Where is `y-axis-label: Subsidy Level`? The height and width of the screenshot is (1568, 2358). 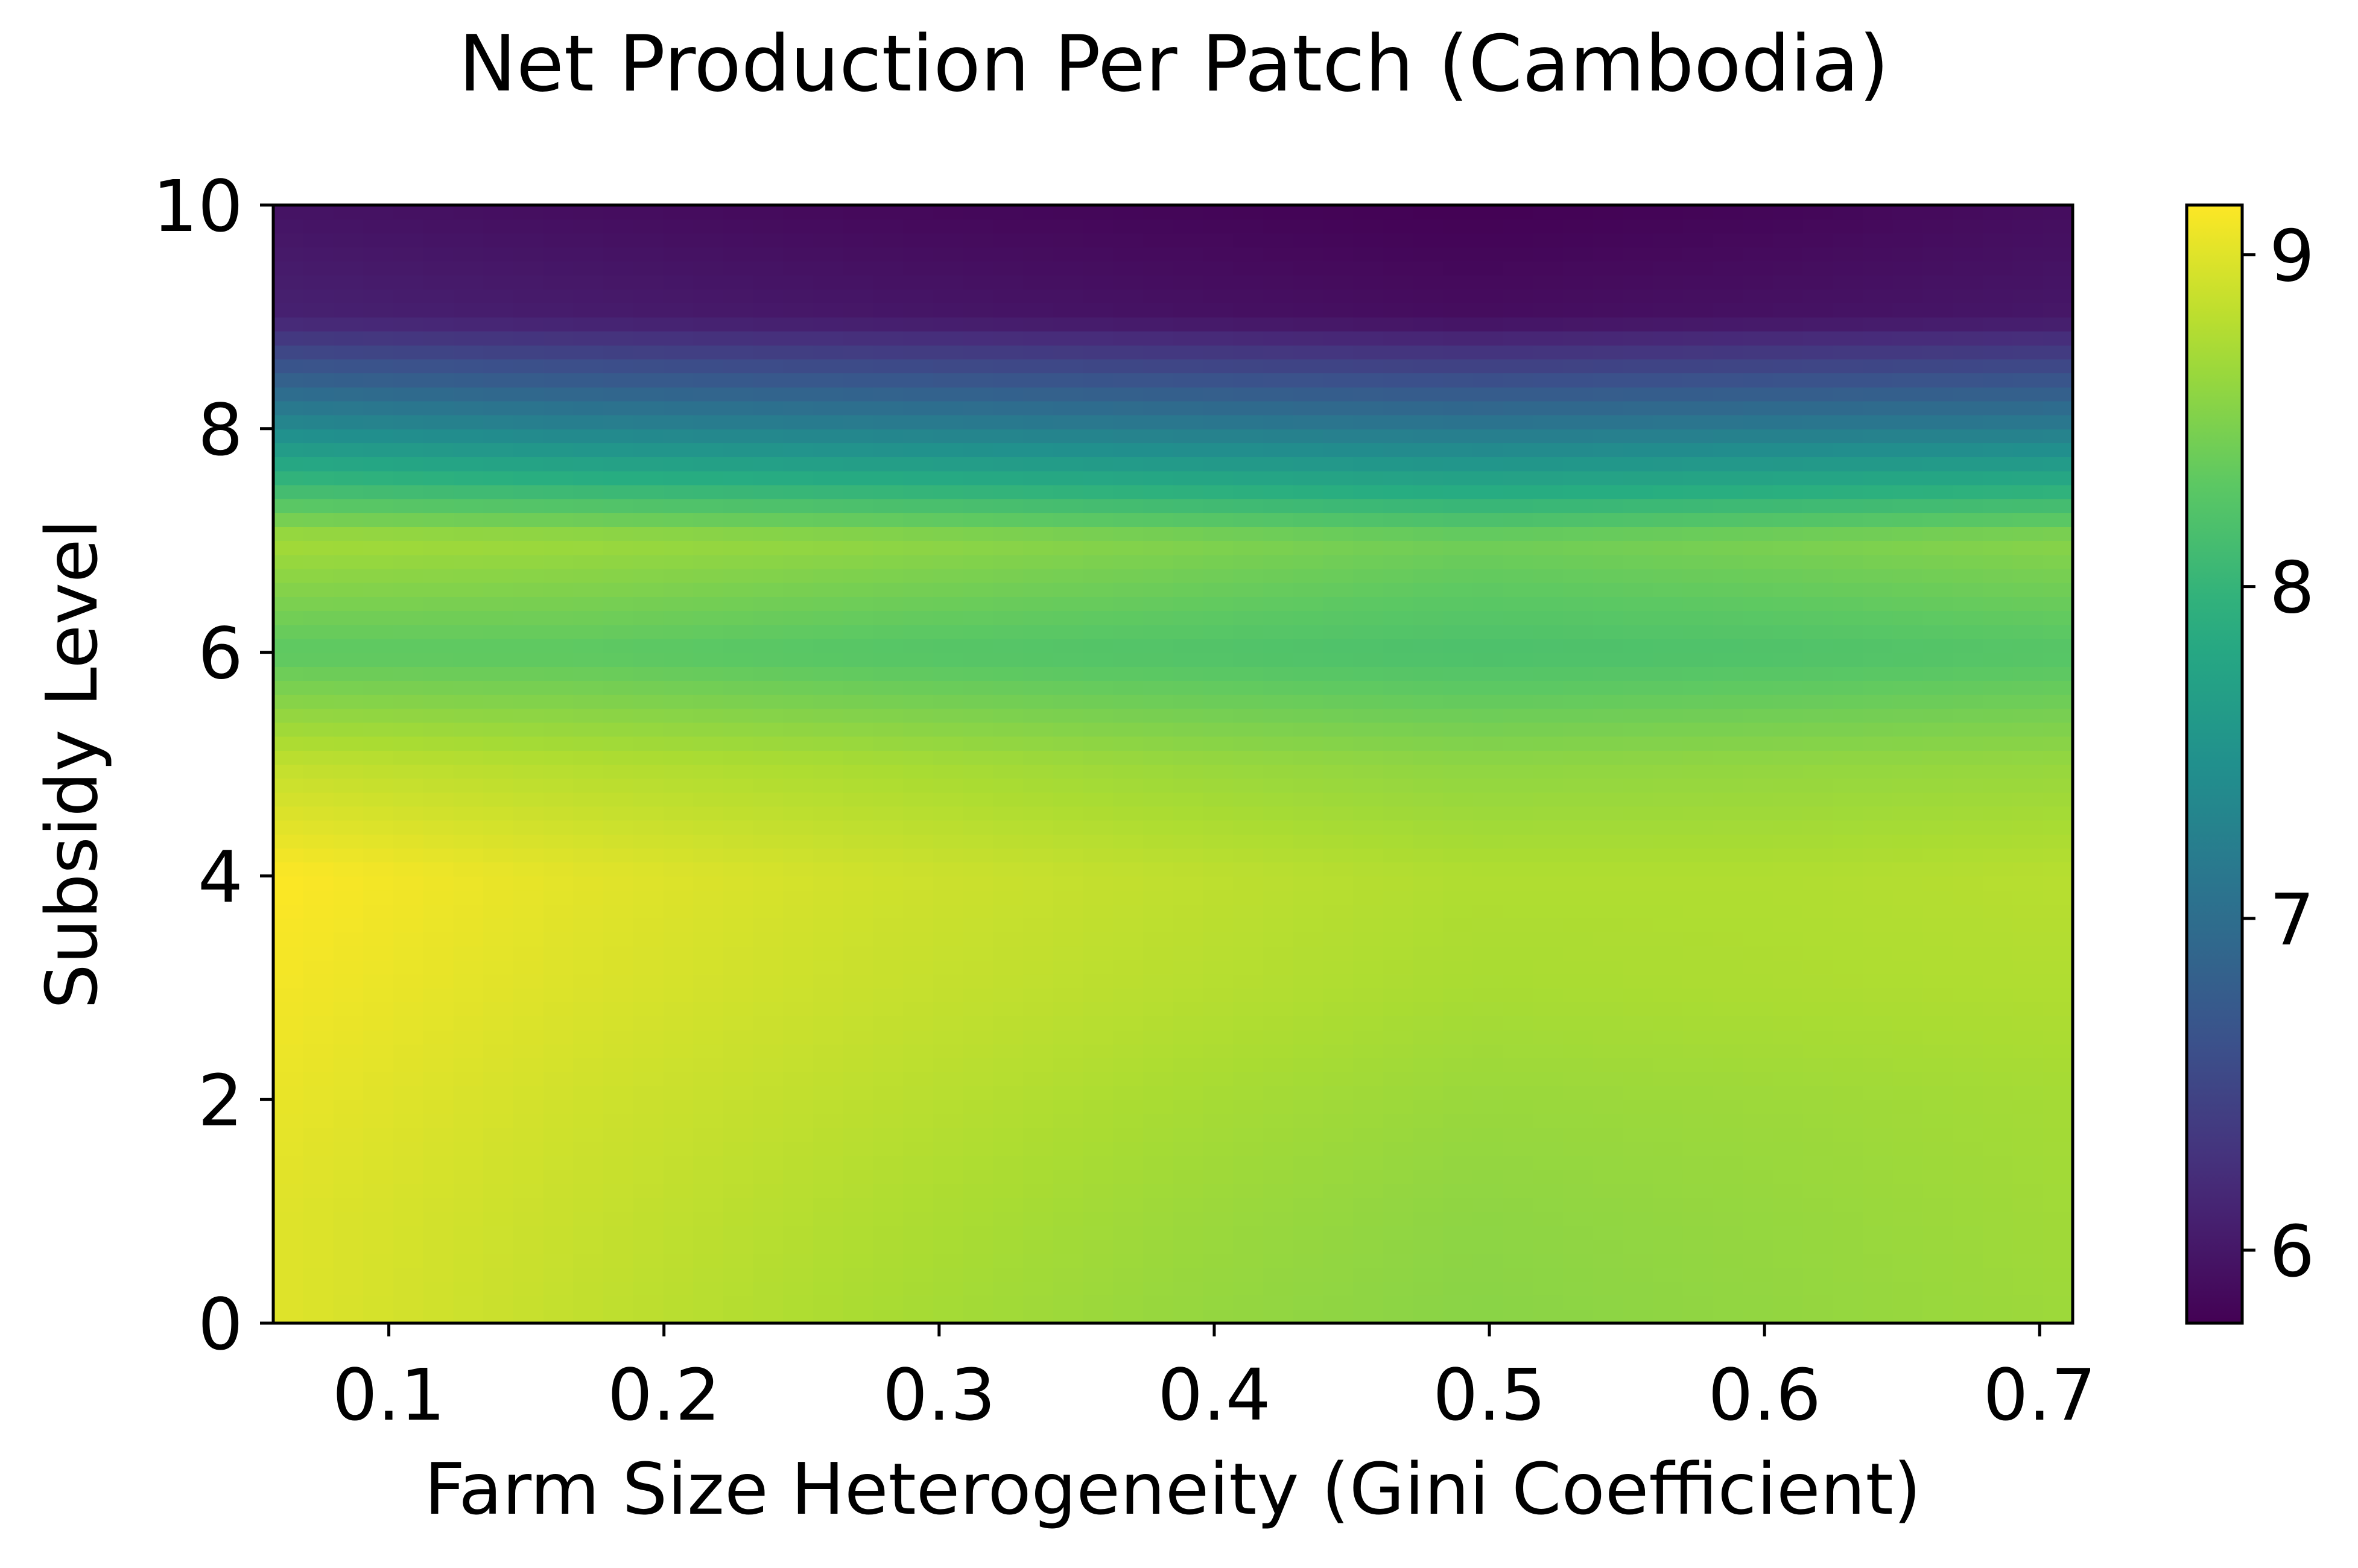 y-axis-label: Subsidy Level is located at coordinates (71, 764).